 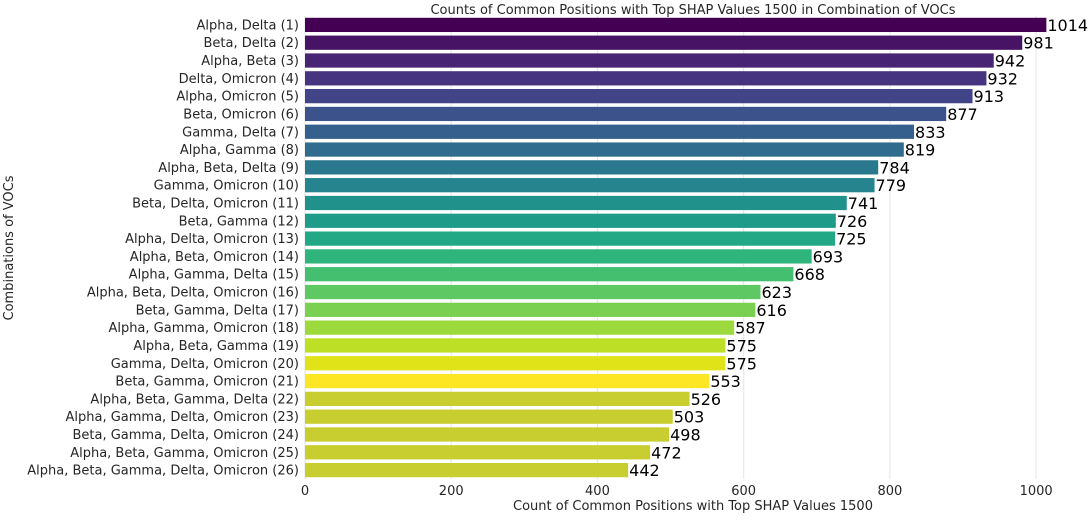 What do you see at coordinates (666, 452) in the screenshot?
I see `data-label: 472` at bounding box center [666, 452].